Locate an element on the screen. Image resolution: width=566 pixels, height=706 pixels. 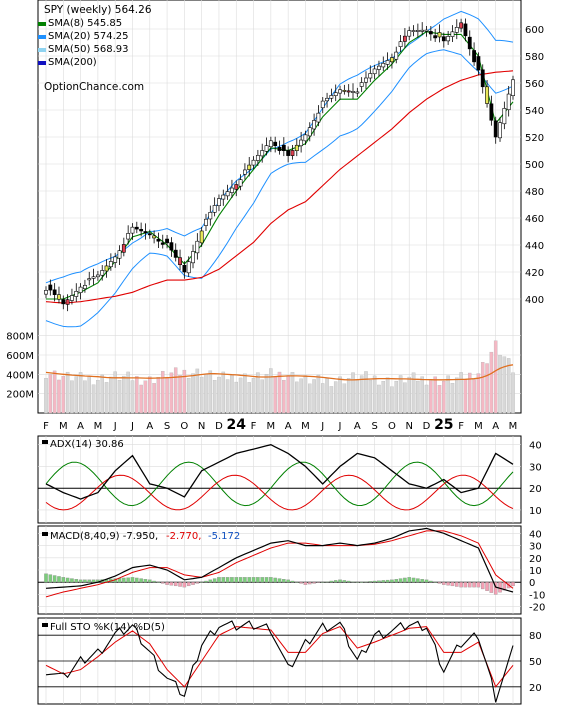
sto-label: Full STO %K(14) %D(5) is located at coordinates (107, 627).